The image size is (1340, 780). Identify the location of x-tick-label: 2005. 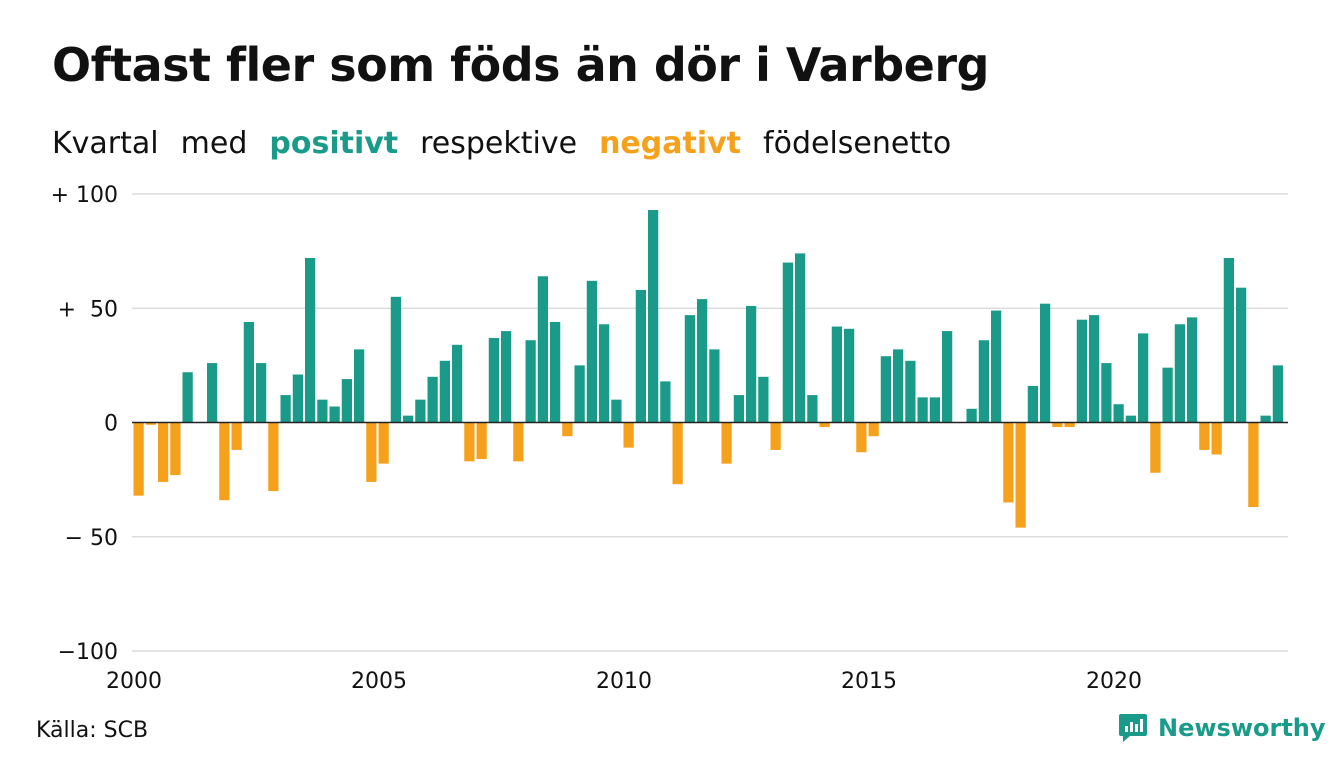
(379, 681).